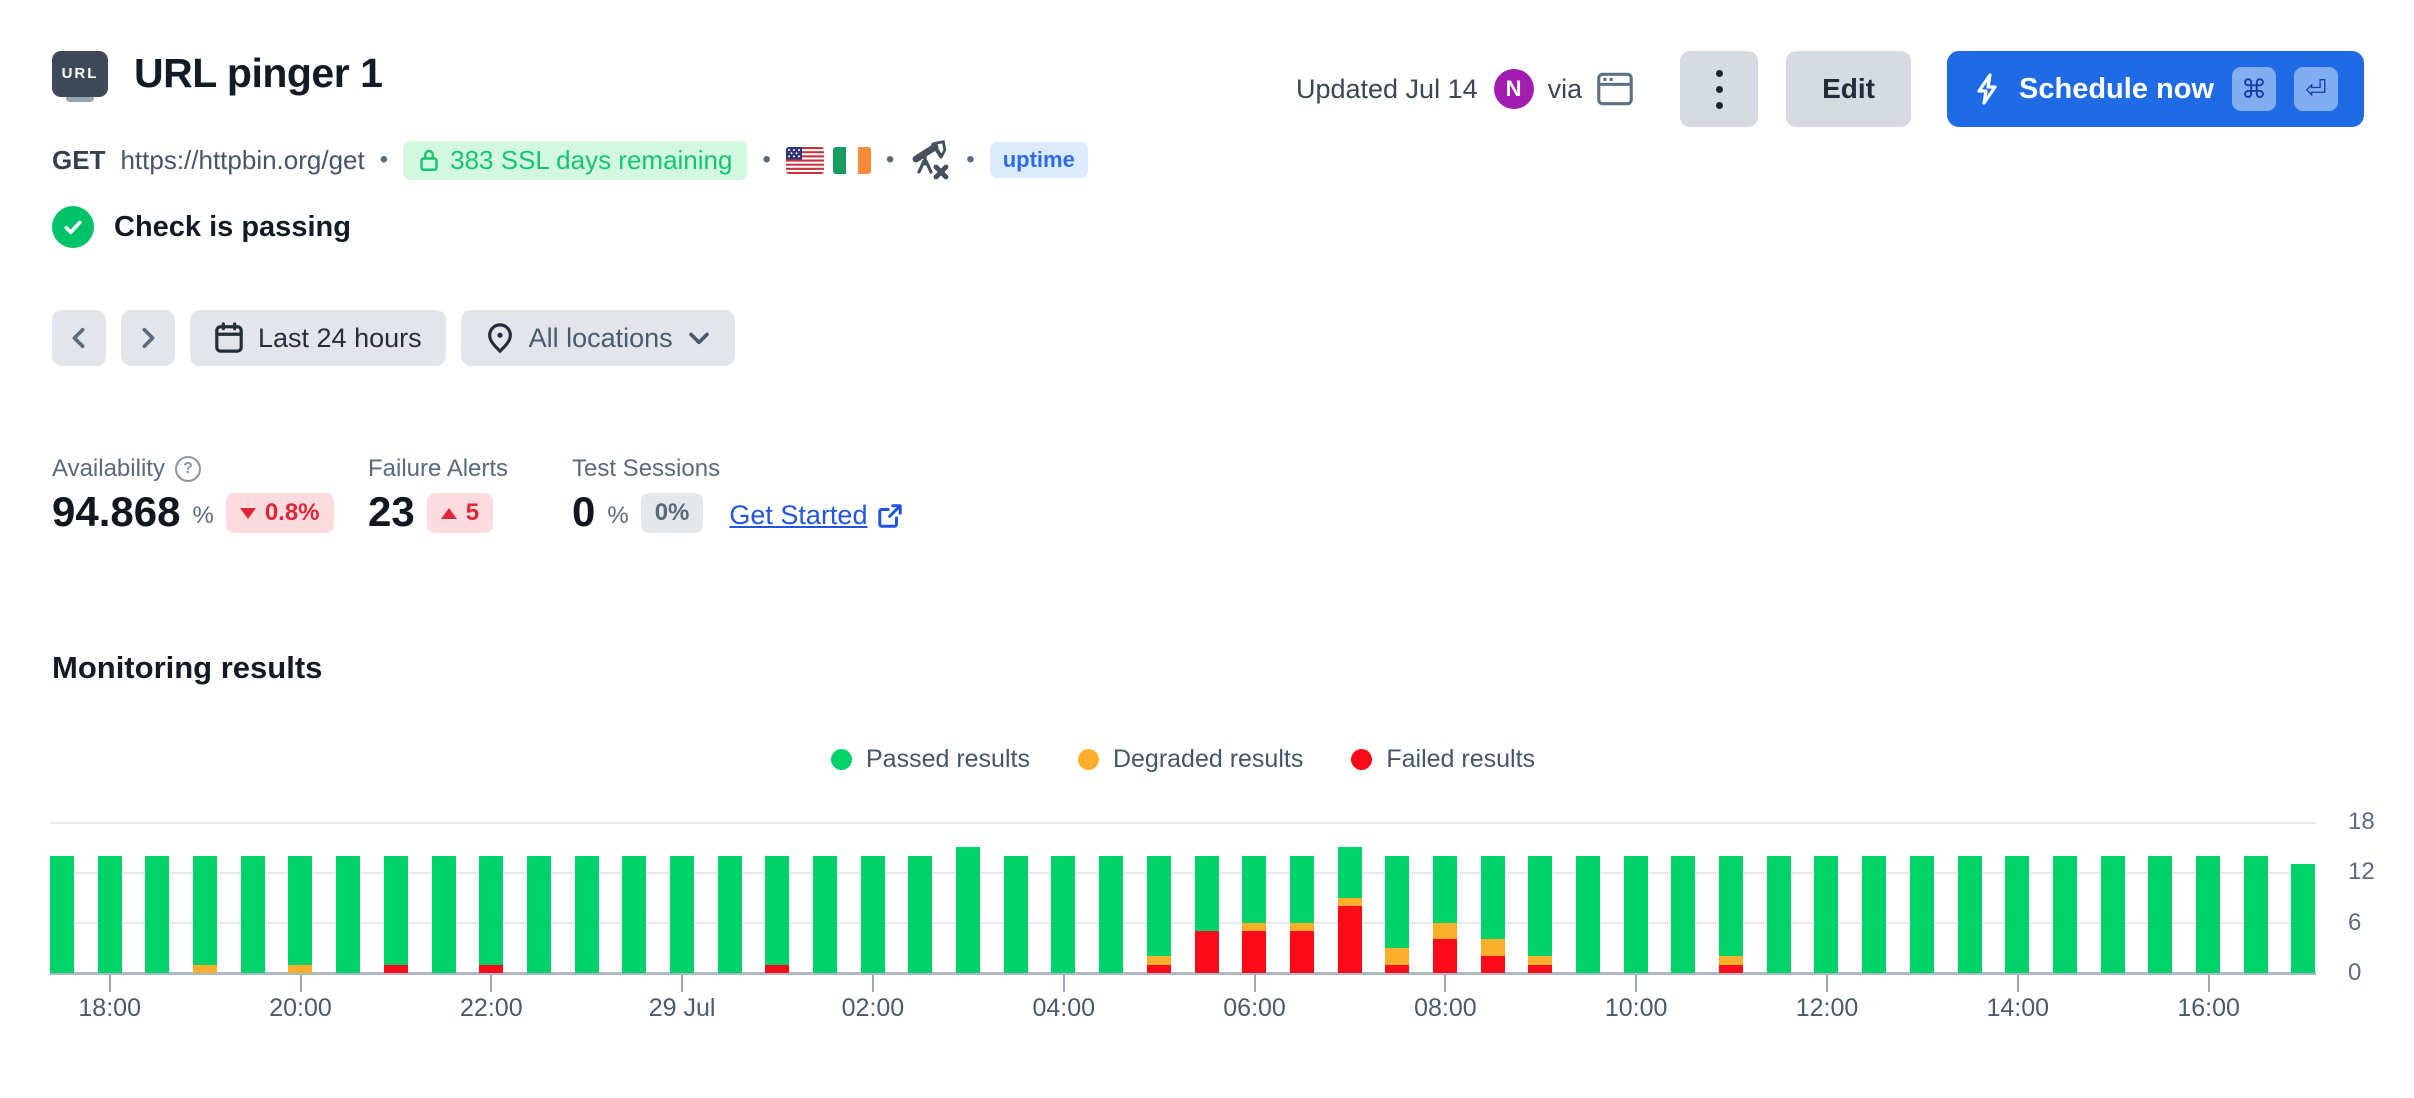 Image resolution: width=2414 pixels, height=1098 pixels. What do you see at coordinates (116, 511) in the screenshot?
I see `availability-value: 94.868` at bounding box center [116, 511].